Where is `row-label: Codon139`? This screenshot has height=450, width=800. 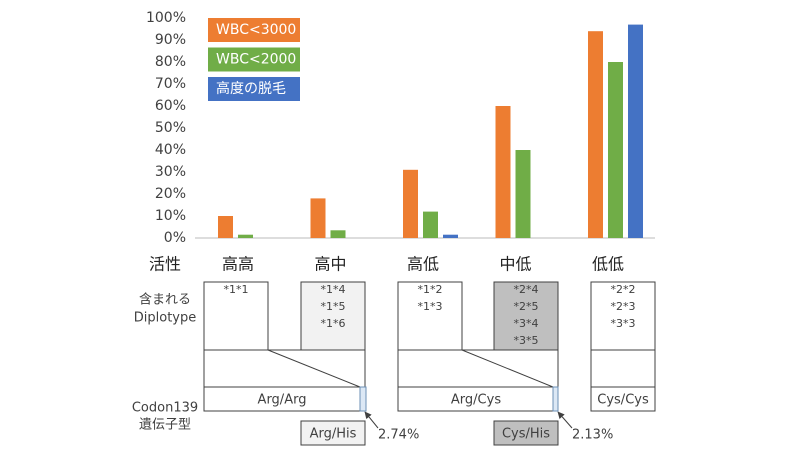
row-label: Codon139 is located at coordinates (165, 408).